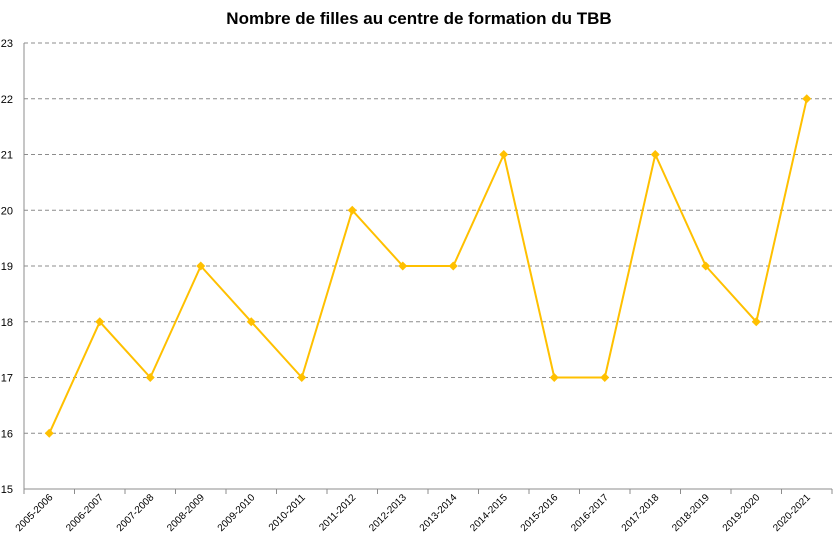  Describe the element at coordinates (792, 513) in the screenshot. I see `x-tick-label-2020-2021: 2020-2021` at that location.